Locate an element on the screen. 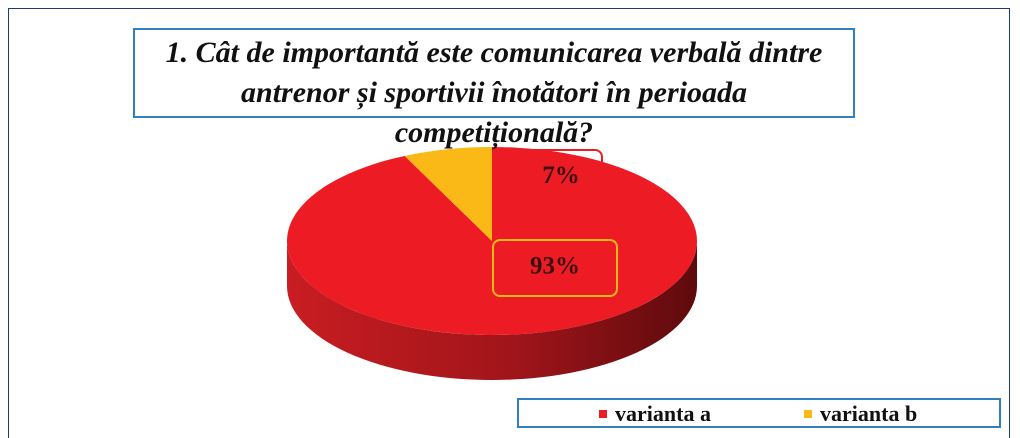 The width and height of the screenshot is (1020, 438). legend: varianta a varianta b is located at coordinates (759, 413).